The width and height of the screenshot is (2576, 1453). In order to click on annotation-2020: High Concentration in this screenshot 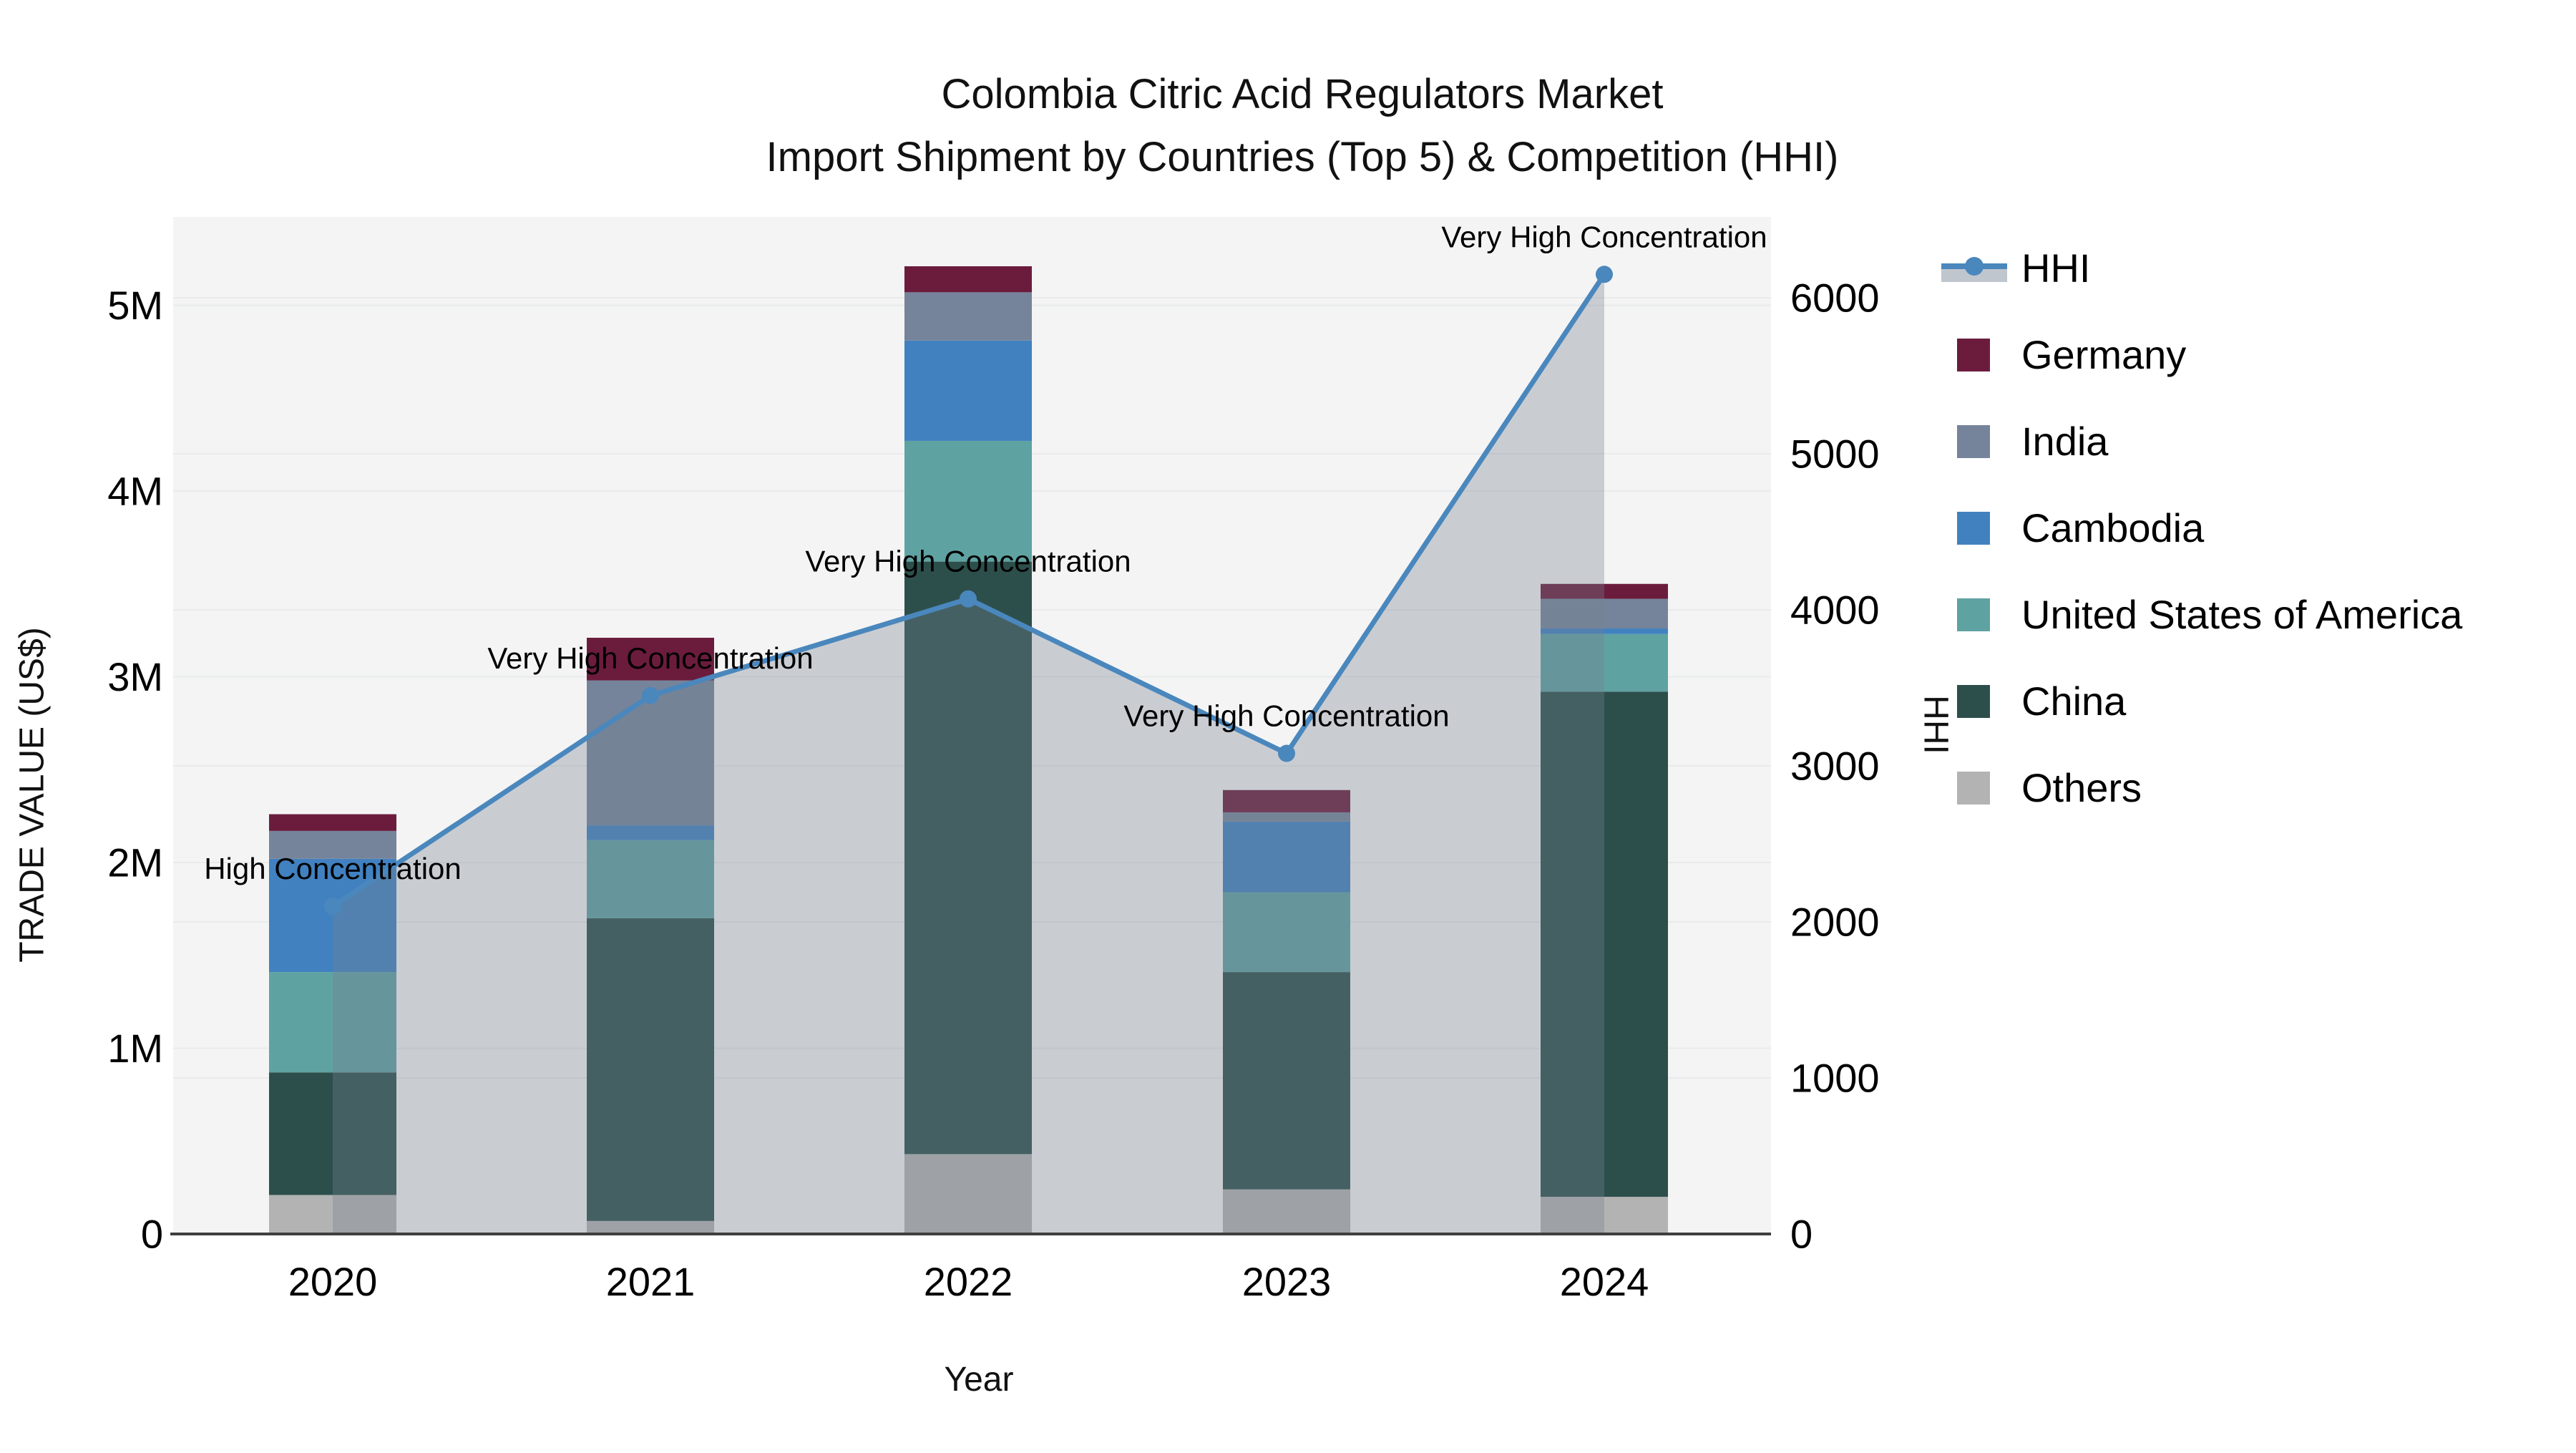, I will do `click(333, 868)`.